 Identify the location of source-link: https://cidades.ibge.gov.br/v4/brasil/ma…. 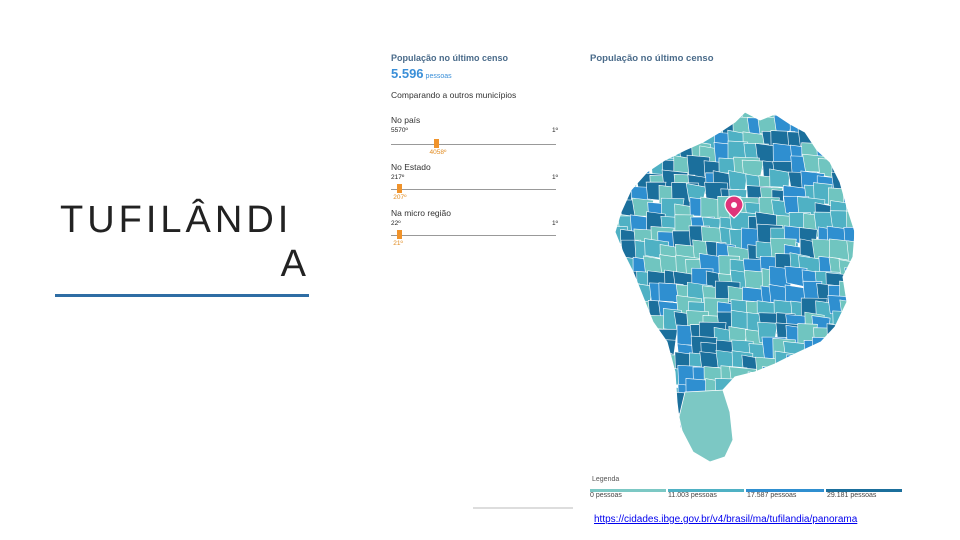
(726, 519).